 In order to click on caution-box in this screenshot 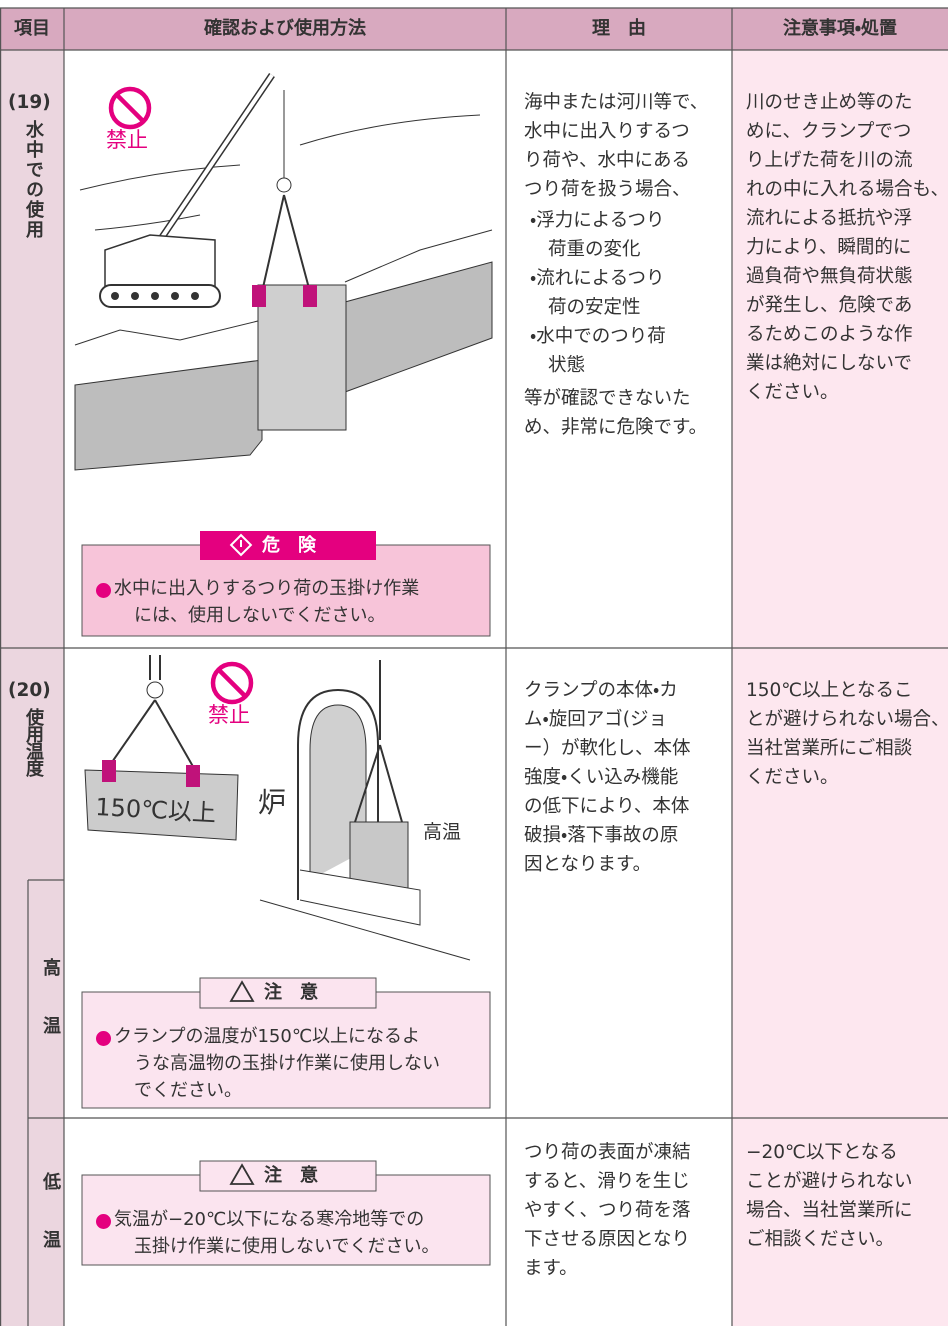, I will do `click(286, 1050)`.